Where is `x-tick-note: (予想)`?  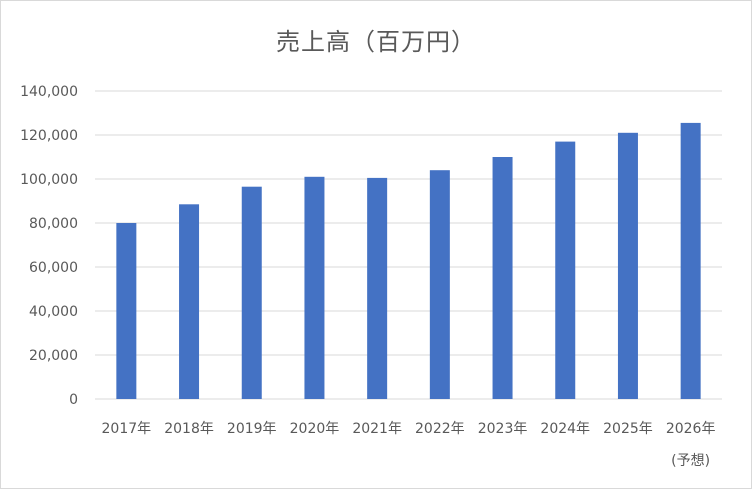
x-tick-note: (予想) is located at coordinates (690, 461).